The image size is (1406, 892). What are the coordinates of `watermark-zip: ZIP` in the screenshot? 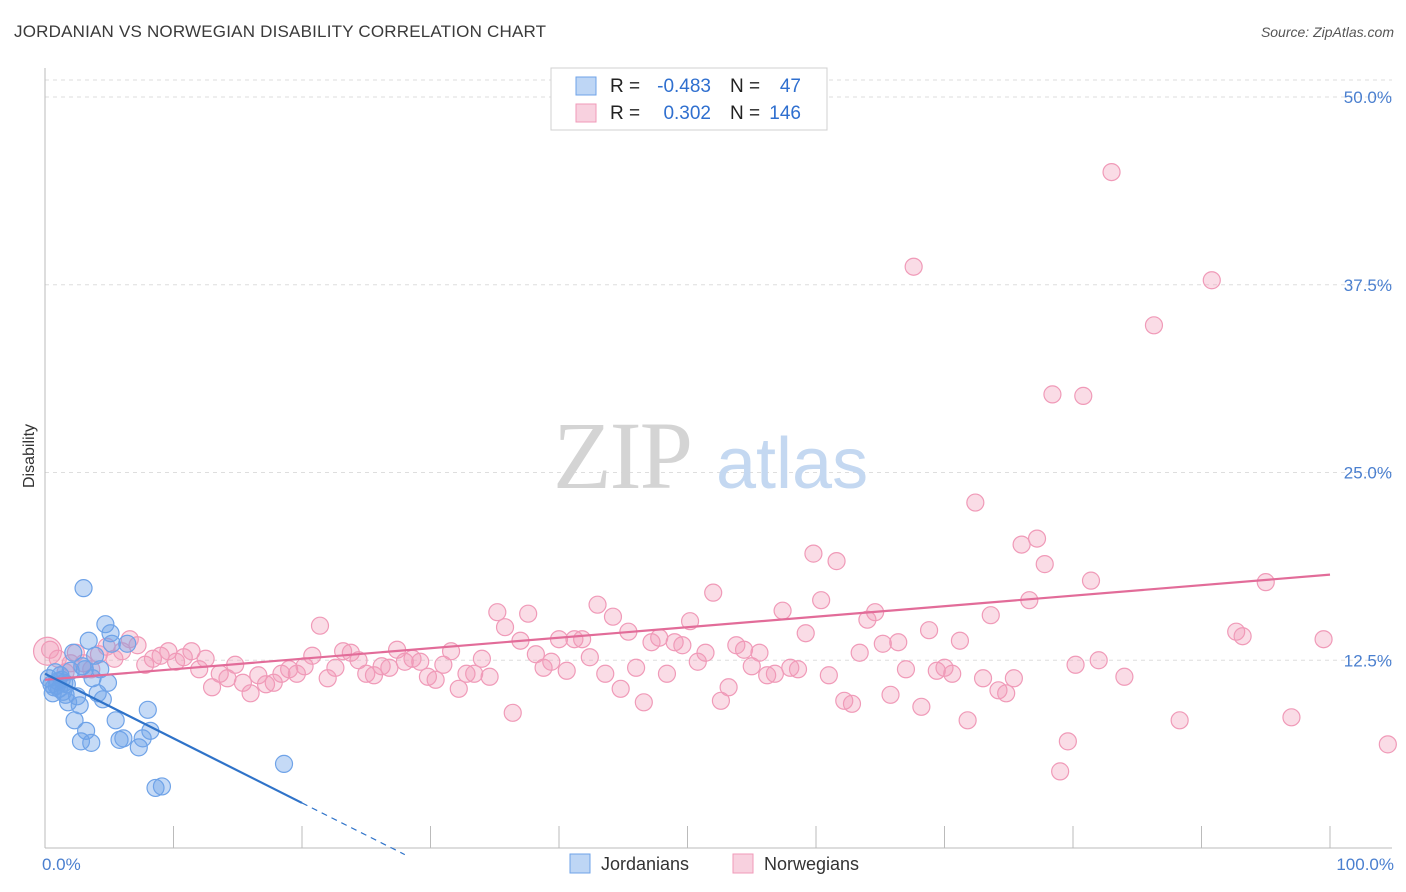 It's located at (622, 455).